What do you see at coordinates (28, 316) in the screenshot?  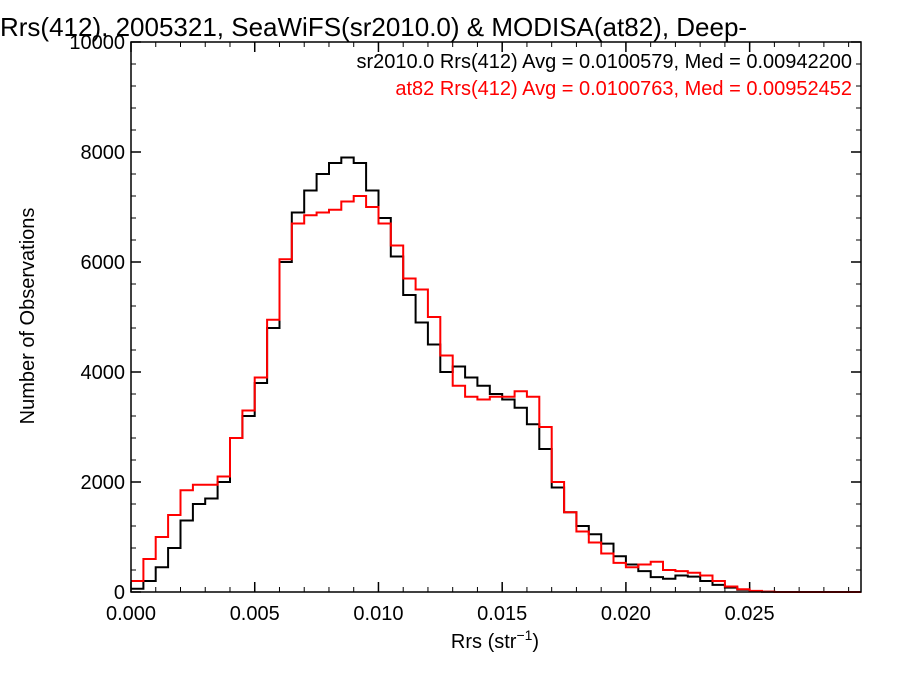 I see `y-axis-label: Number of Observations` at bounding box center [28, 316].